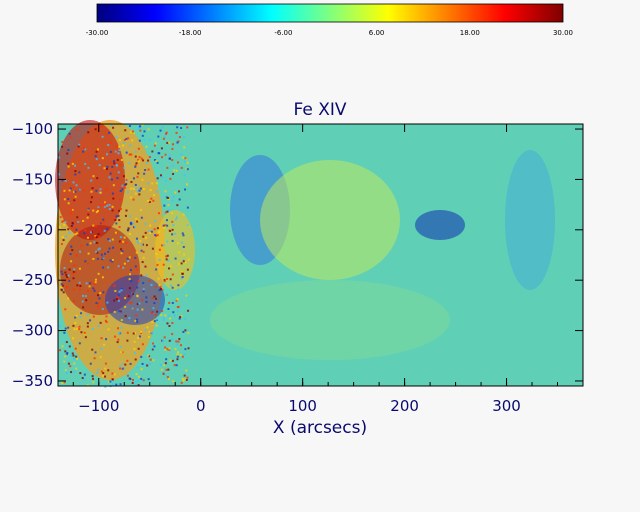 The height and width of the screenshot is (512, 640). Describe the element at coordinates (404, 406) in the screenshot. I see `x-tick-label: 200` at that location.